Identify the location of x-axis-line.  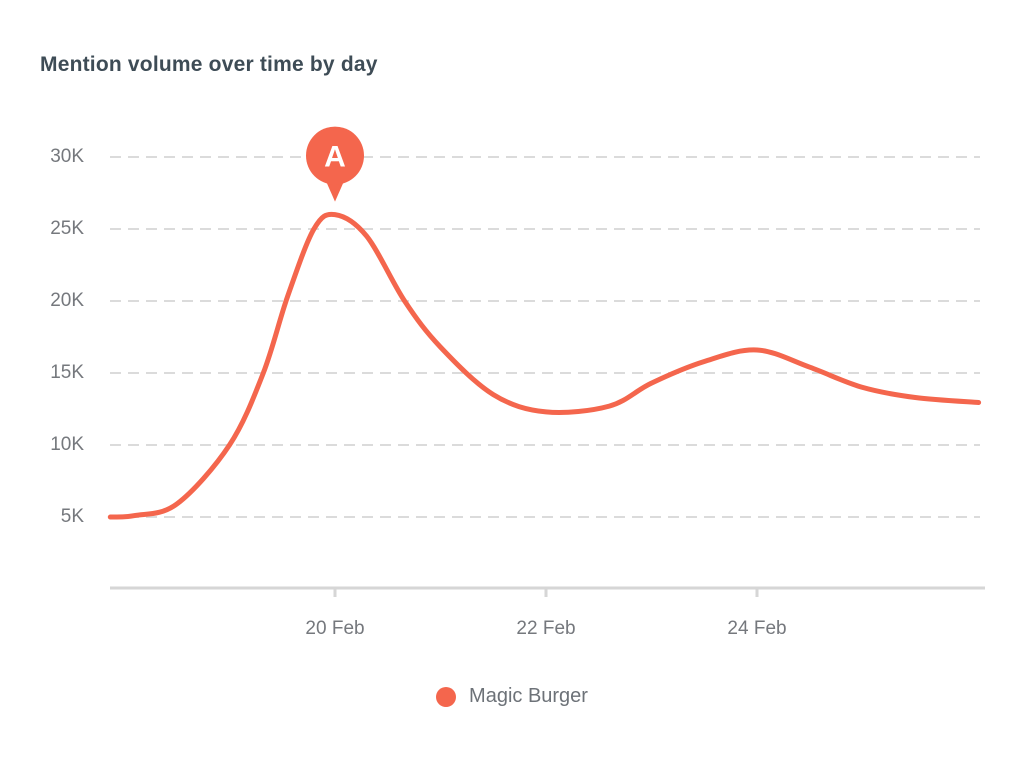
(547, 591).